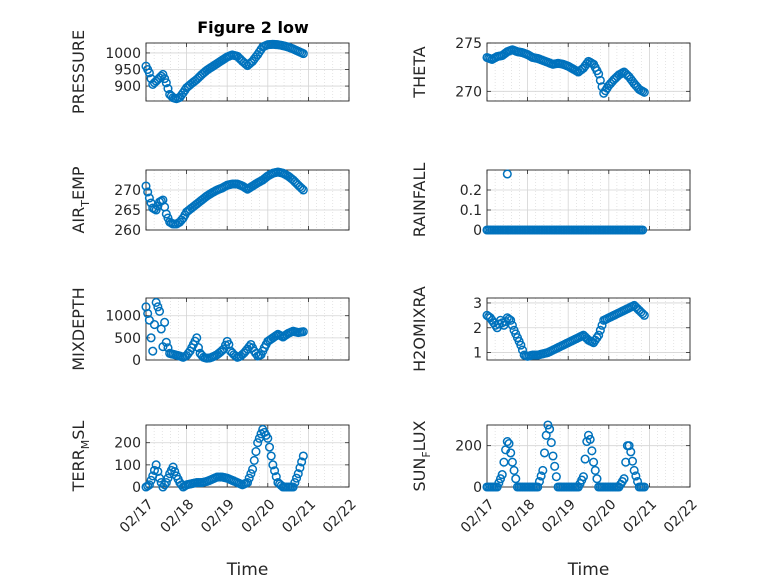 The image size is (778, 583). Describe the element at coordinates (85, 445) in the screenshot. I see `y-label-subscript: M` at that location.